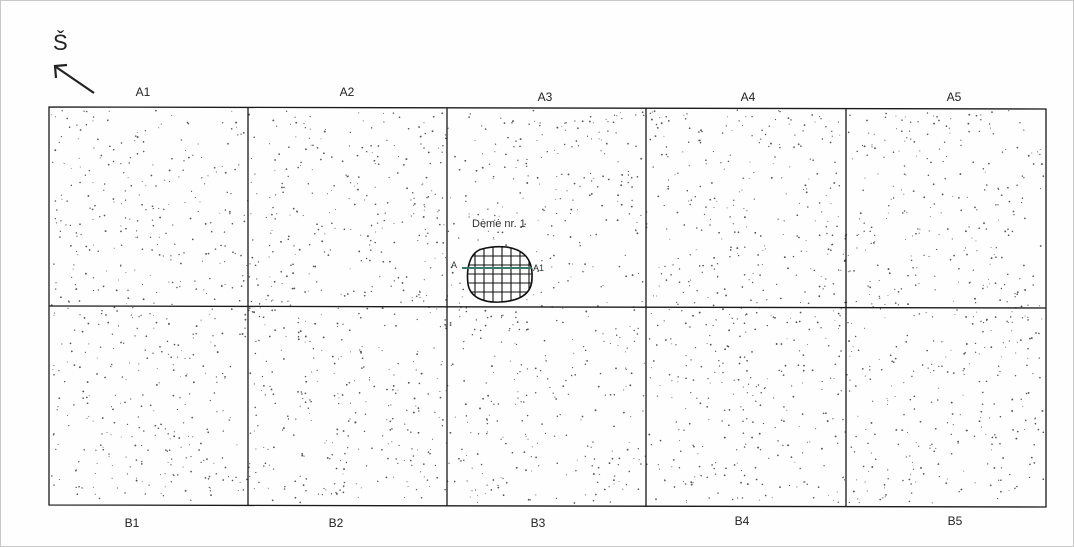 Image resolution: width=1074 pixels, height=547 pixels. What do you see at coordinates (954, 97) in the screenshot?
I see `column-label-a5: A5` at bounding box center [954, 97].